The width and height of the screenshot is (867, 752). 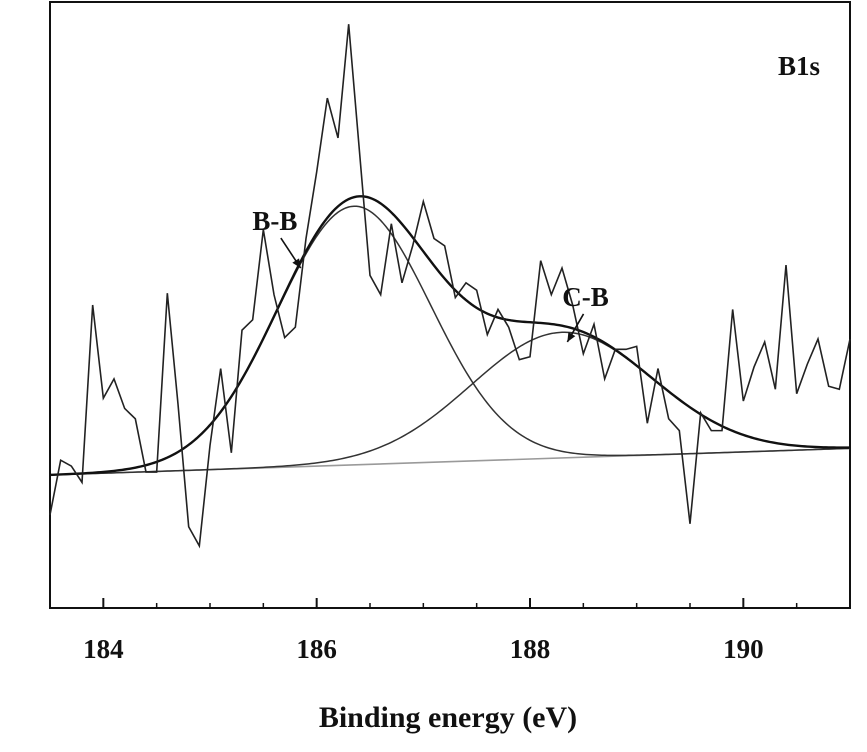 What do you see at coordinates (530, 649) in the screenshot?
I see `x-tick-label: 188` at bounding box center [530, 649].